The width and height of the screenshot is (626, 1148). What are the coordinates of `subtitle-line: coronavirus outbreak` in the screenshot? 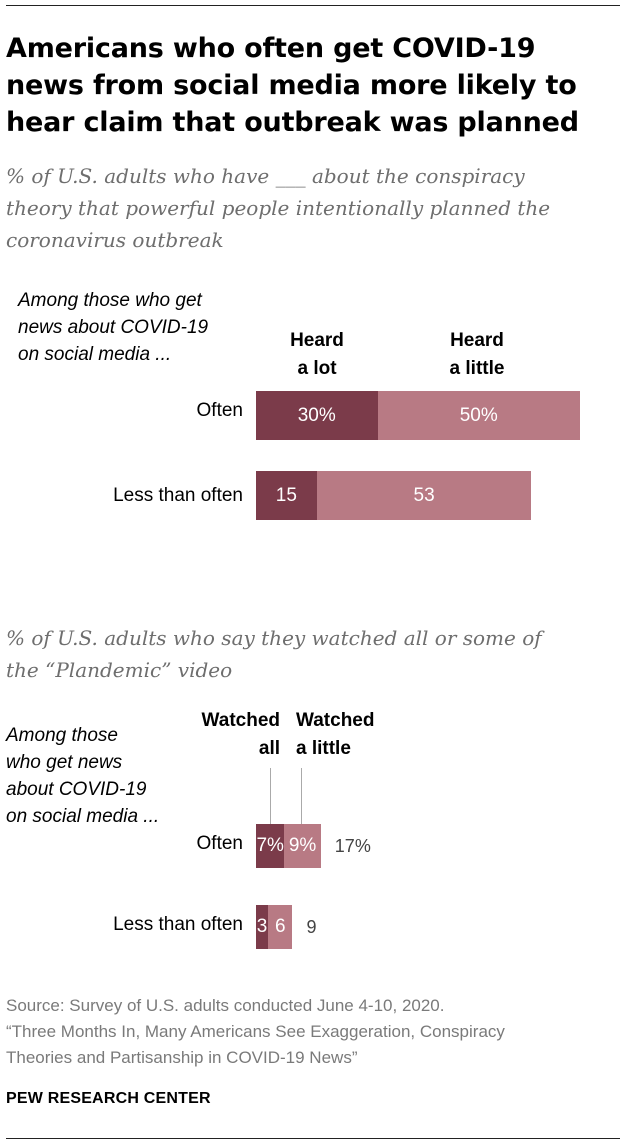 It's located at (115, 240).